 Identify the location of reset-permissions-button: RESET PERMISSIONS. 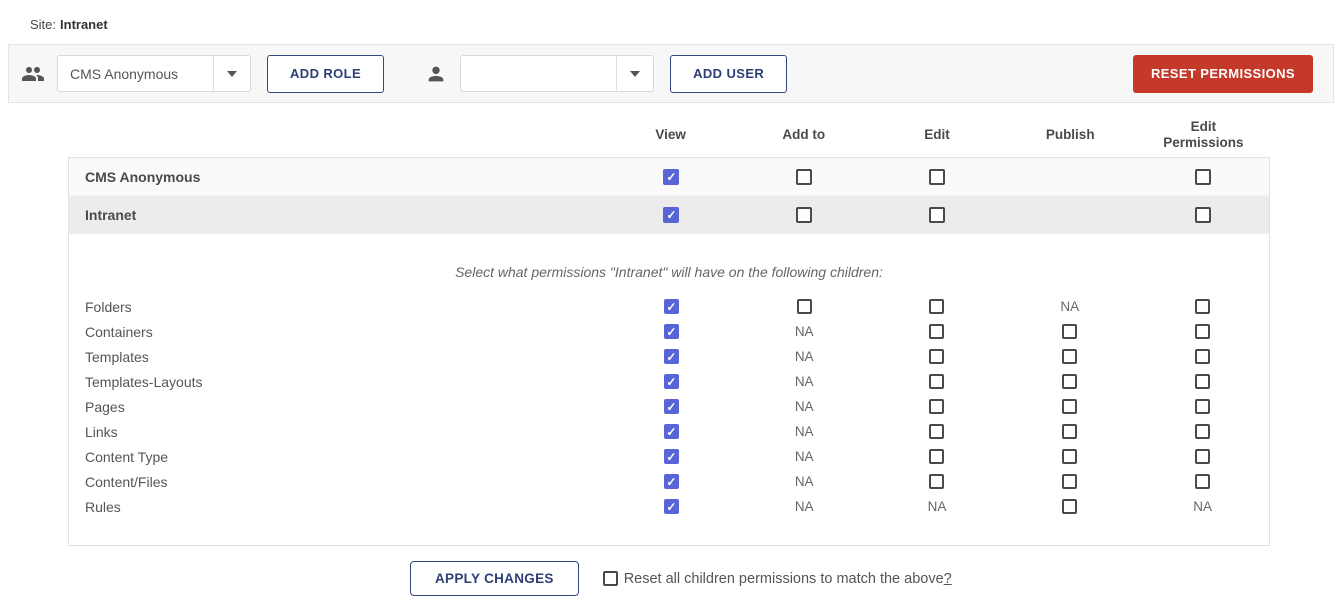
(1222, 73).